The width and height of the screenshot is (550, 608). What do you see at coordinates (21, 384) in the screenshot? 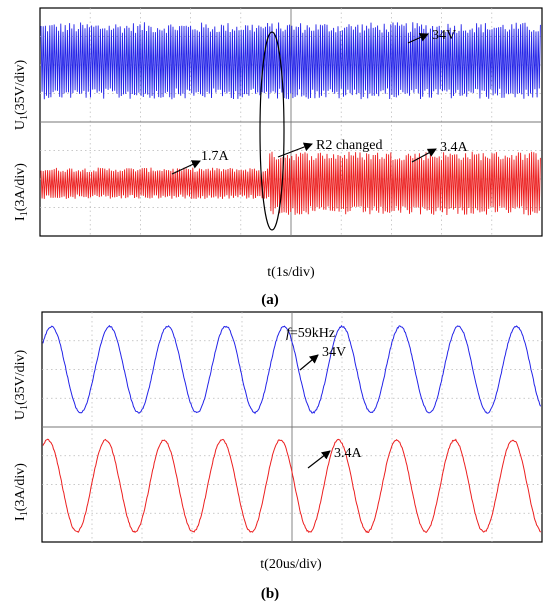
I see `panel-b-ylabel-voltage: U1(35V/div)` at bounding box center [21, 384].